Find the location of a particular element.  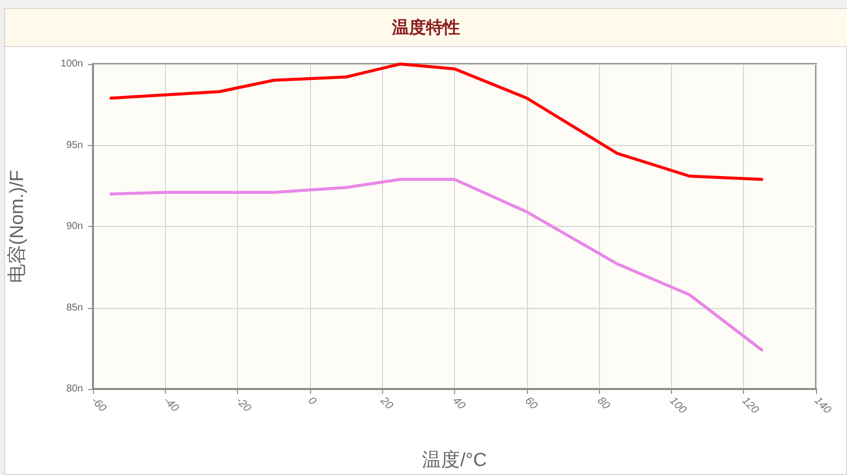

chart-title: 温度特性 is located at coordinates (426, 28).